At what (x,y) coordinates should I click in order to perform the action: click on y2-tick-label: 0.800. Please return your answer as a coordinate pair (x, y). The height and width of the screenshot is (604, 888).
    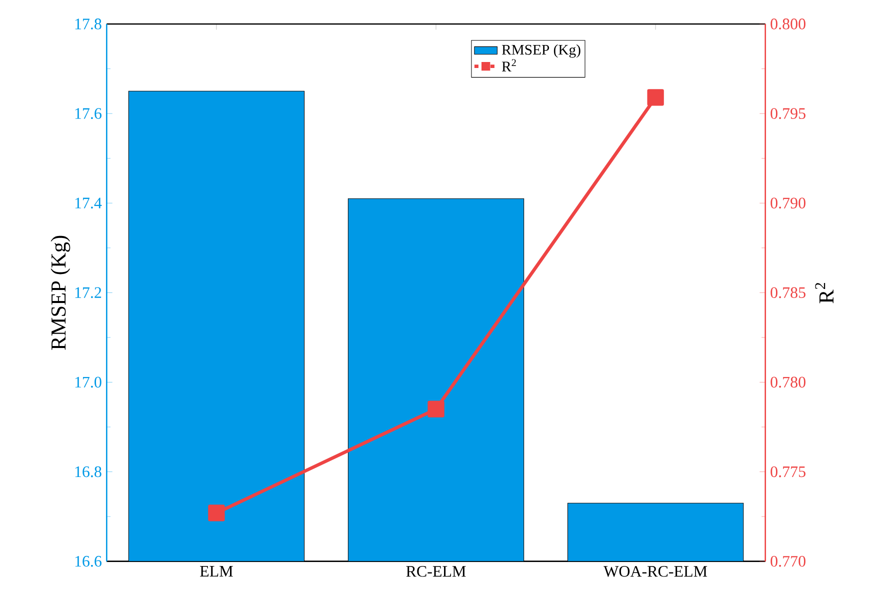
    Looking at the image, I should click on (788, 24).